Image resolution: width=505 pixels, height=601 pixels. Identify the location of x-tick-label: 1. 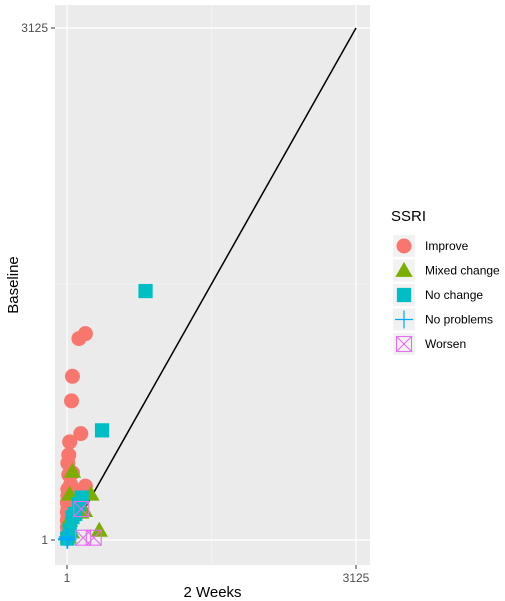
(67, 578).